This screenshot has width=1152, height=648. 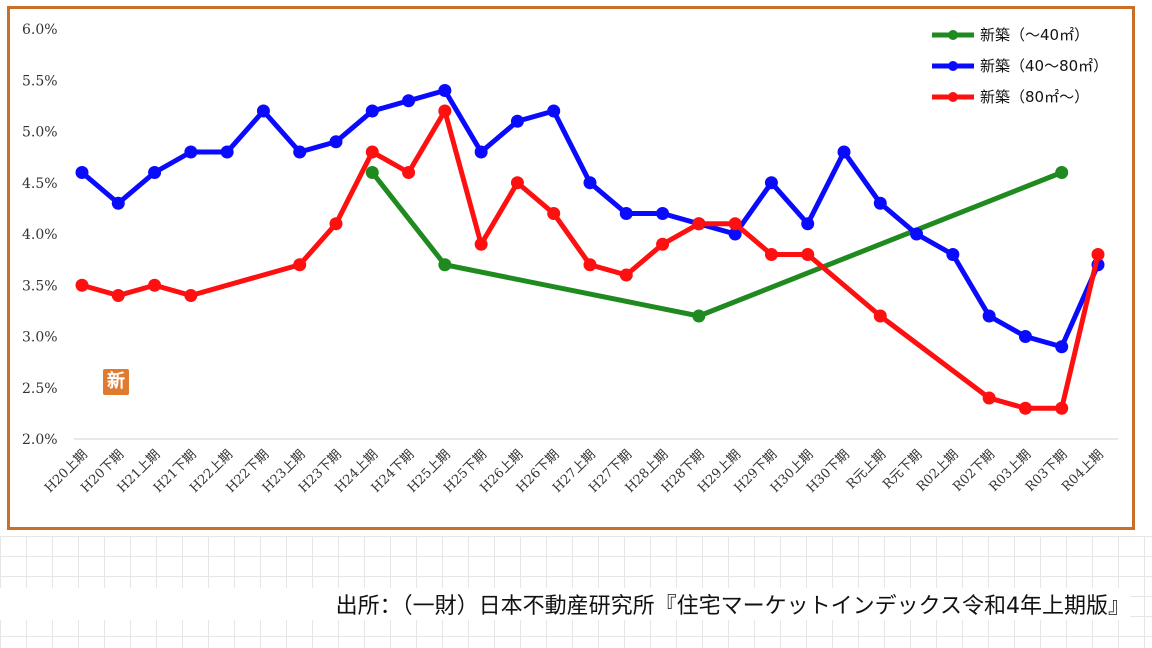 What do you see at coordinates (866, 469) in the screenshot?
I see `x-tick-label: R元上期` at bounding box center [866, 469].